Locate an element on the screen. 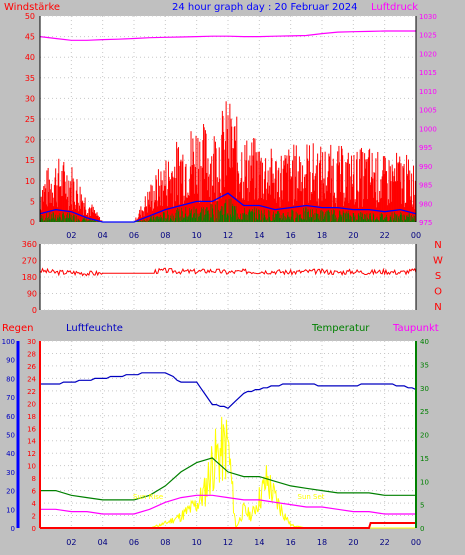  tick-label: 2 is located at coordinates (34, 517).